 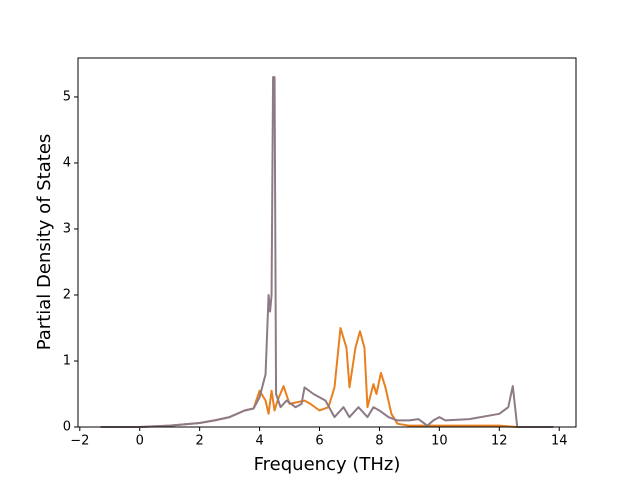 What do you see at coordinates (499, 441) in the screenshot?
I see `x-tick-label: 12` at bounding box center [499, 441].